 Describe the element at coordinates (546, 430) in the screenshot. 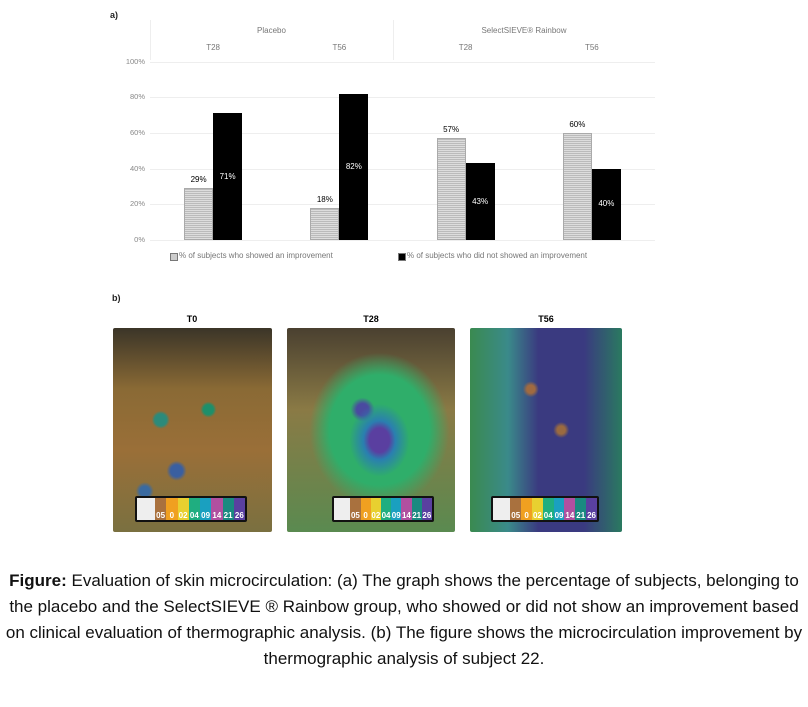

I see `thermography-photo-t56: 05 0 02 04 09 14 21 26` at that location.